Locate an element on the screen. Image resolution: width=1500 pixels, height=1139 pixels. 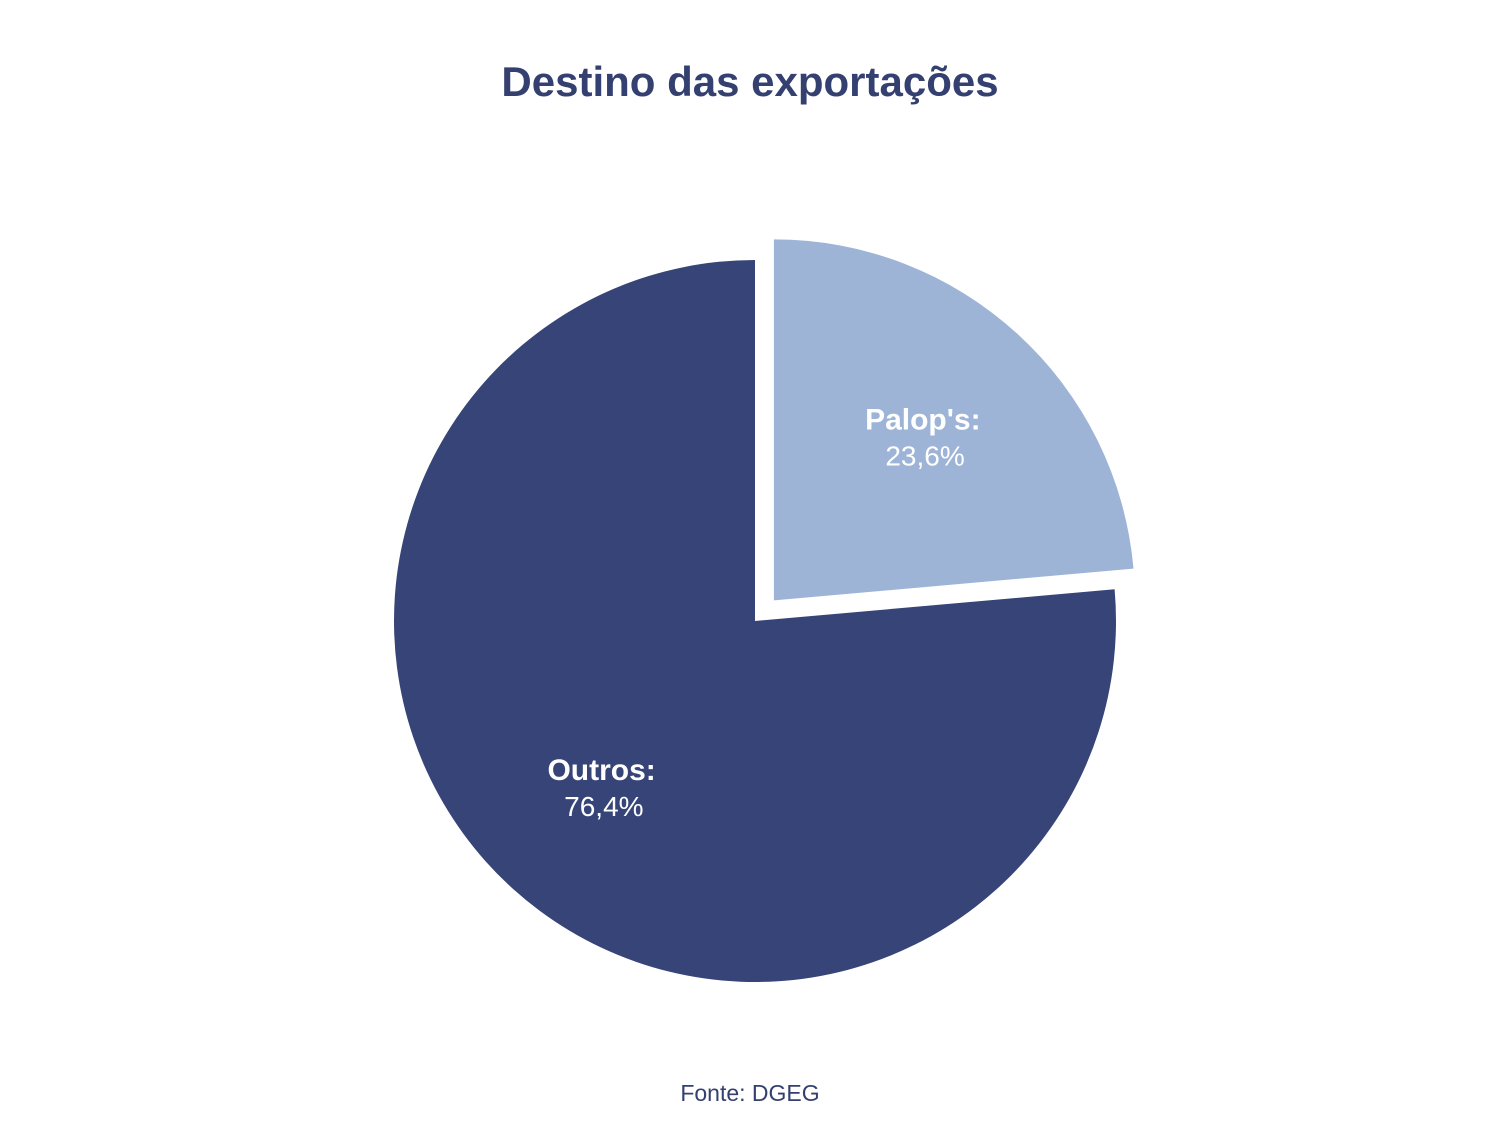
slice-value-palops: 23,6% is located at coordinates (924, 455).